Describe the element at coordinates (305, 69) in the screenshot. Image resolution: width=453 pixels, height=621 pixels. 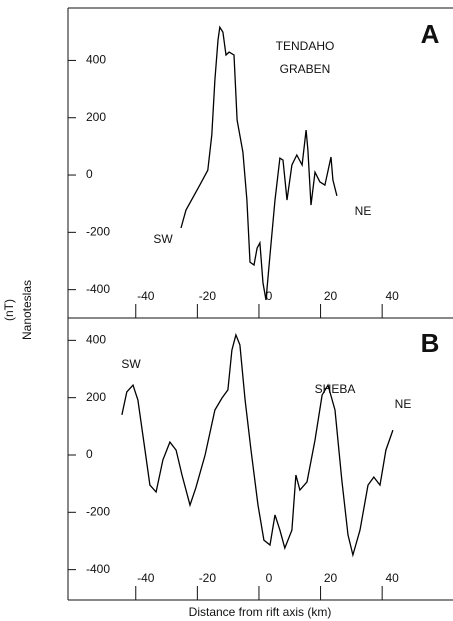
I see `panel-title: GRABEN` at that location.